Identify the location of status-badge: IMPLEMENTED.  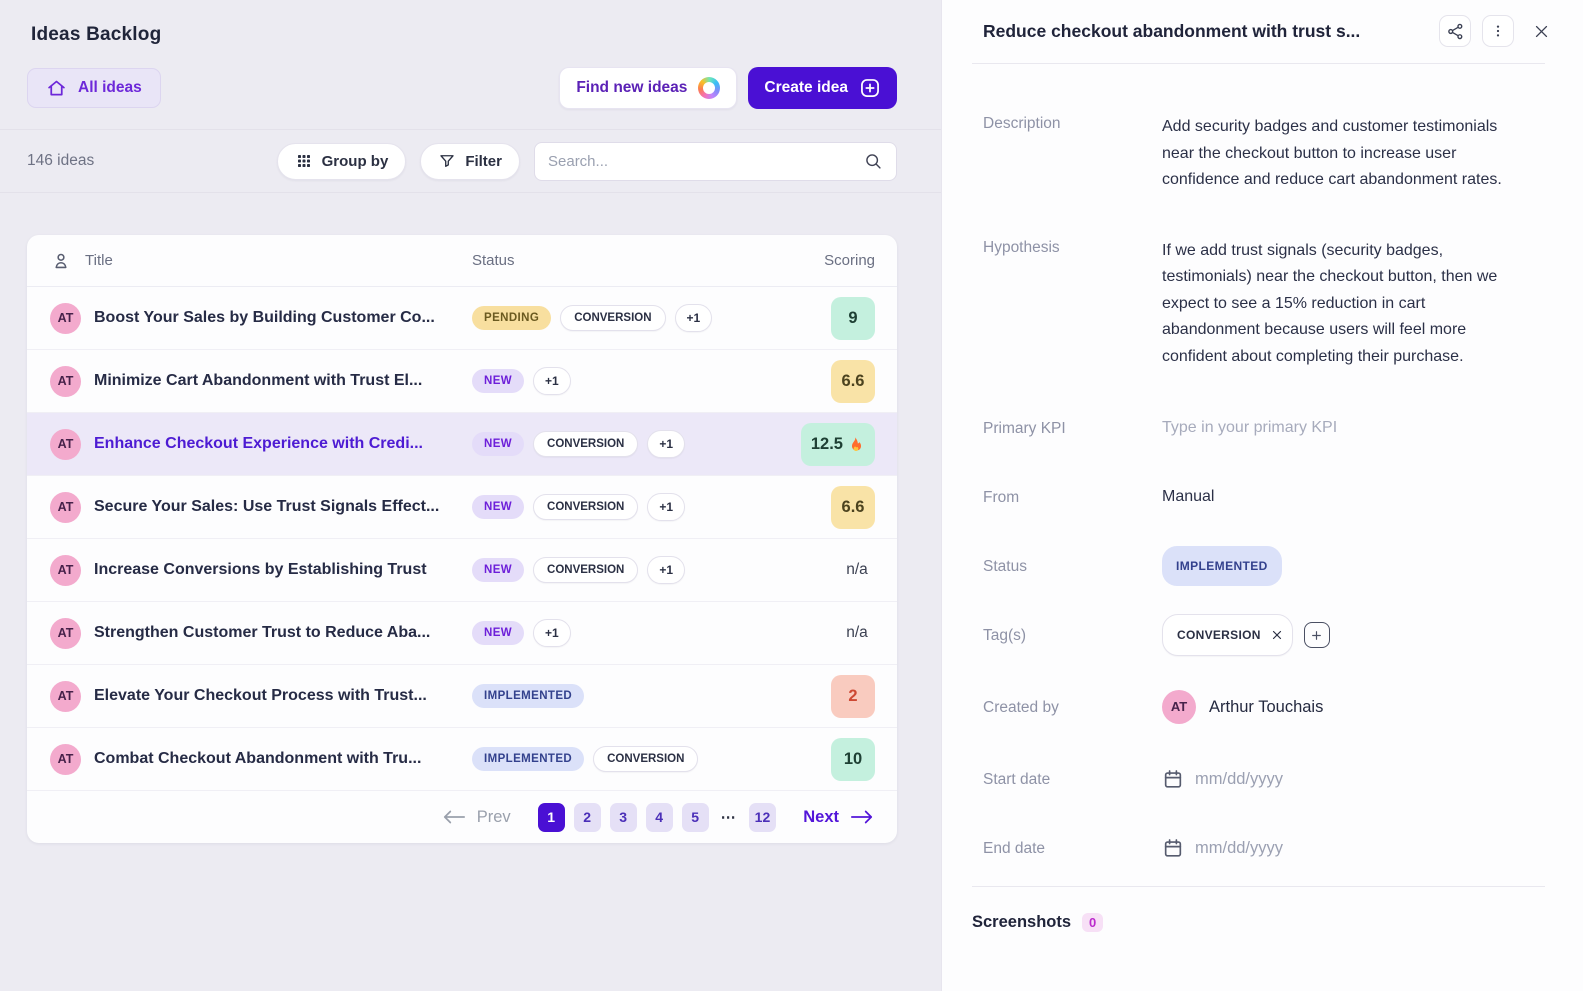
(528, 696).